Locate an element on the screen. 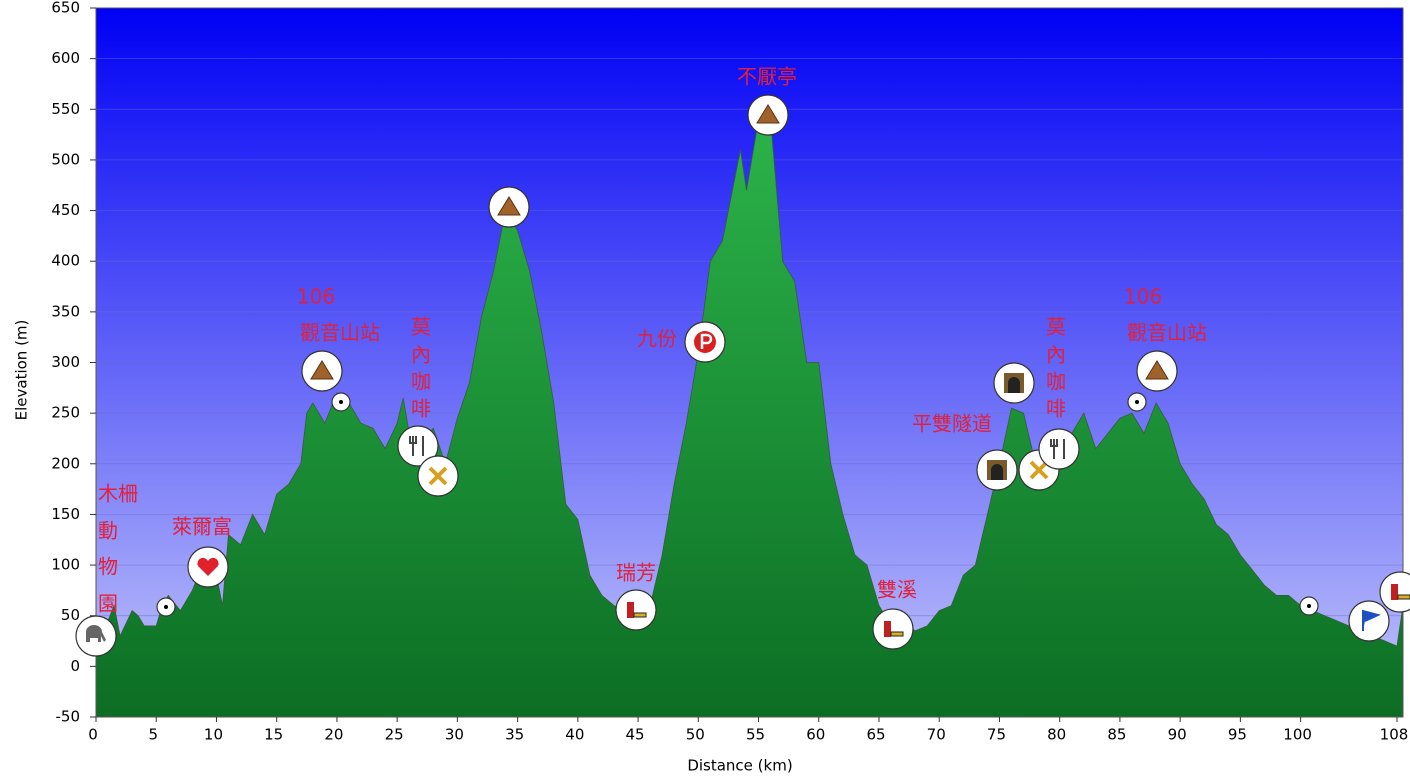 This screenshot has width=1410, height=780. x-tick-label: 45 is located at coordinates (635, 735).